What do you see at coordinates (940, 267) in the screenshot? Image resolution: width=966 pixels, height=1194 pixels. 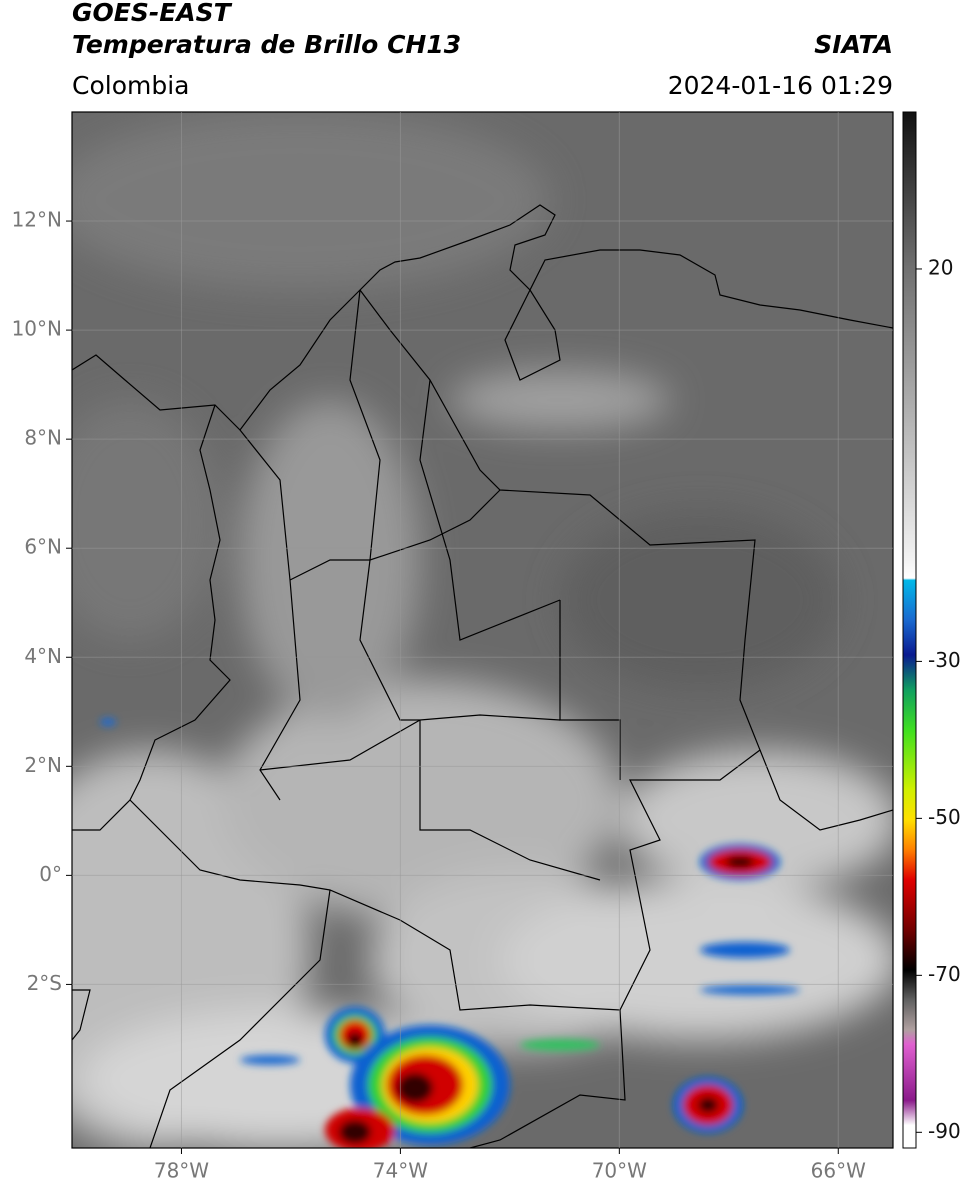 I see `colorbar-tick-label: 20` at bounding box center [940, 267].